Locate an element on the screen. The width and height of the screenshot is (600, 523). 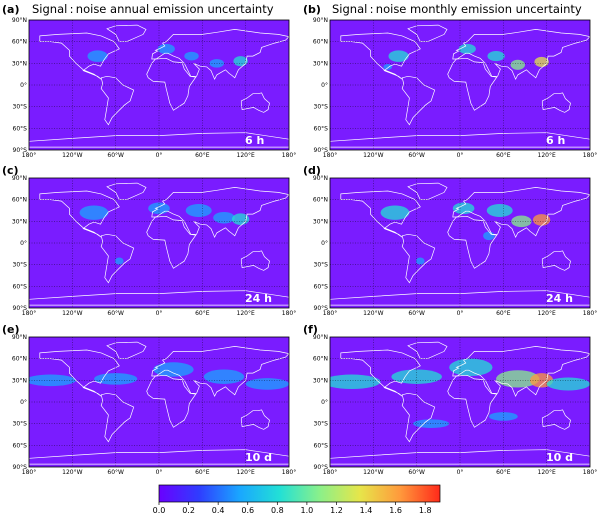
colorbar-tick-label: 0.2 is located at coordinates (188, 510).